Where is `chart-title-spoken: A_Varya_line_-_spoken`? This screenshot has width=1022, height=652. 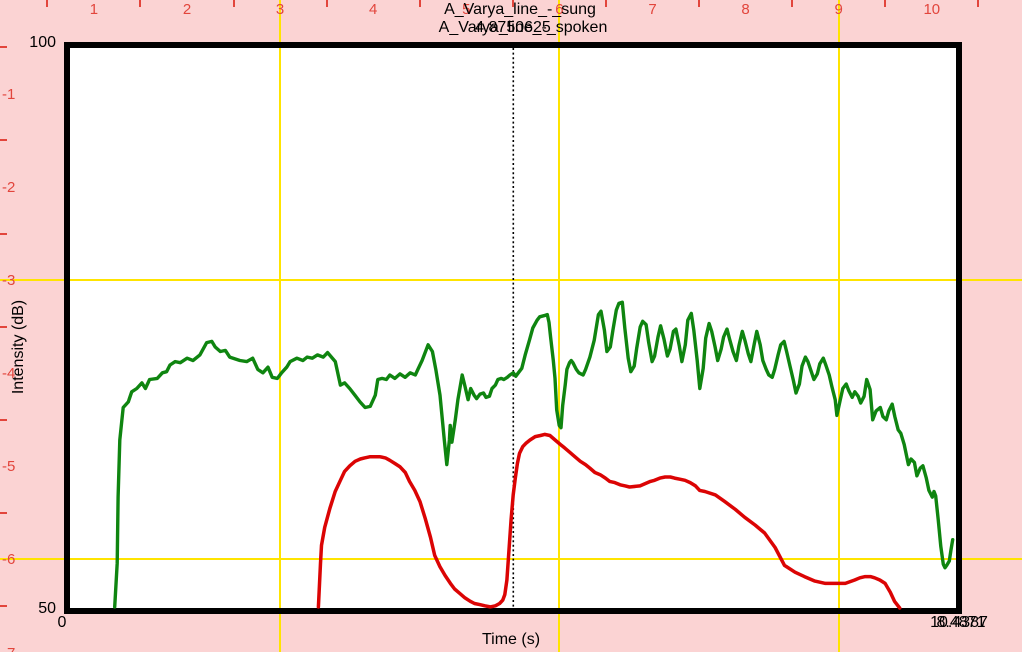 chart-title-spoken: A_Varya_line_-_spoken is located at coordinates (523, 27).